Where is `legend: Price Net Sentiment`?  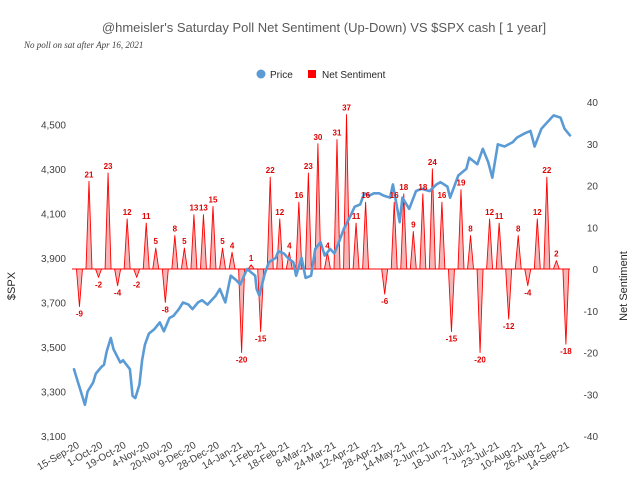
legend: Price Net Sentiment is located at coordinates (321, 75).